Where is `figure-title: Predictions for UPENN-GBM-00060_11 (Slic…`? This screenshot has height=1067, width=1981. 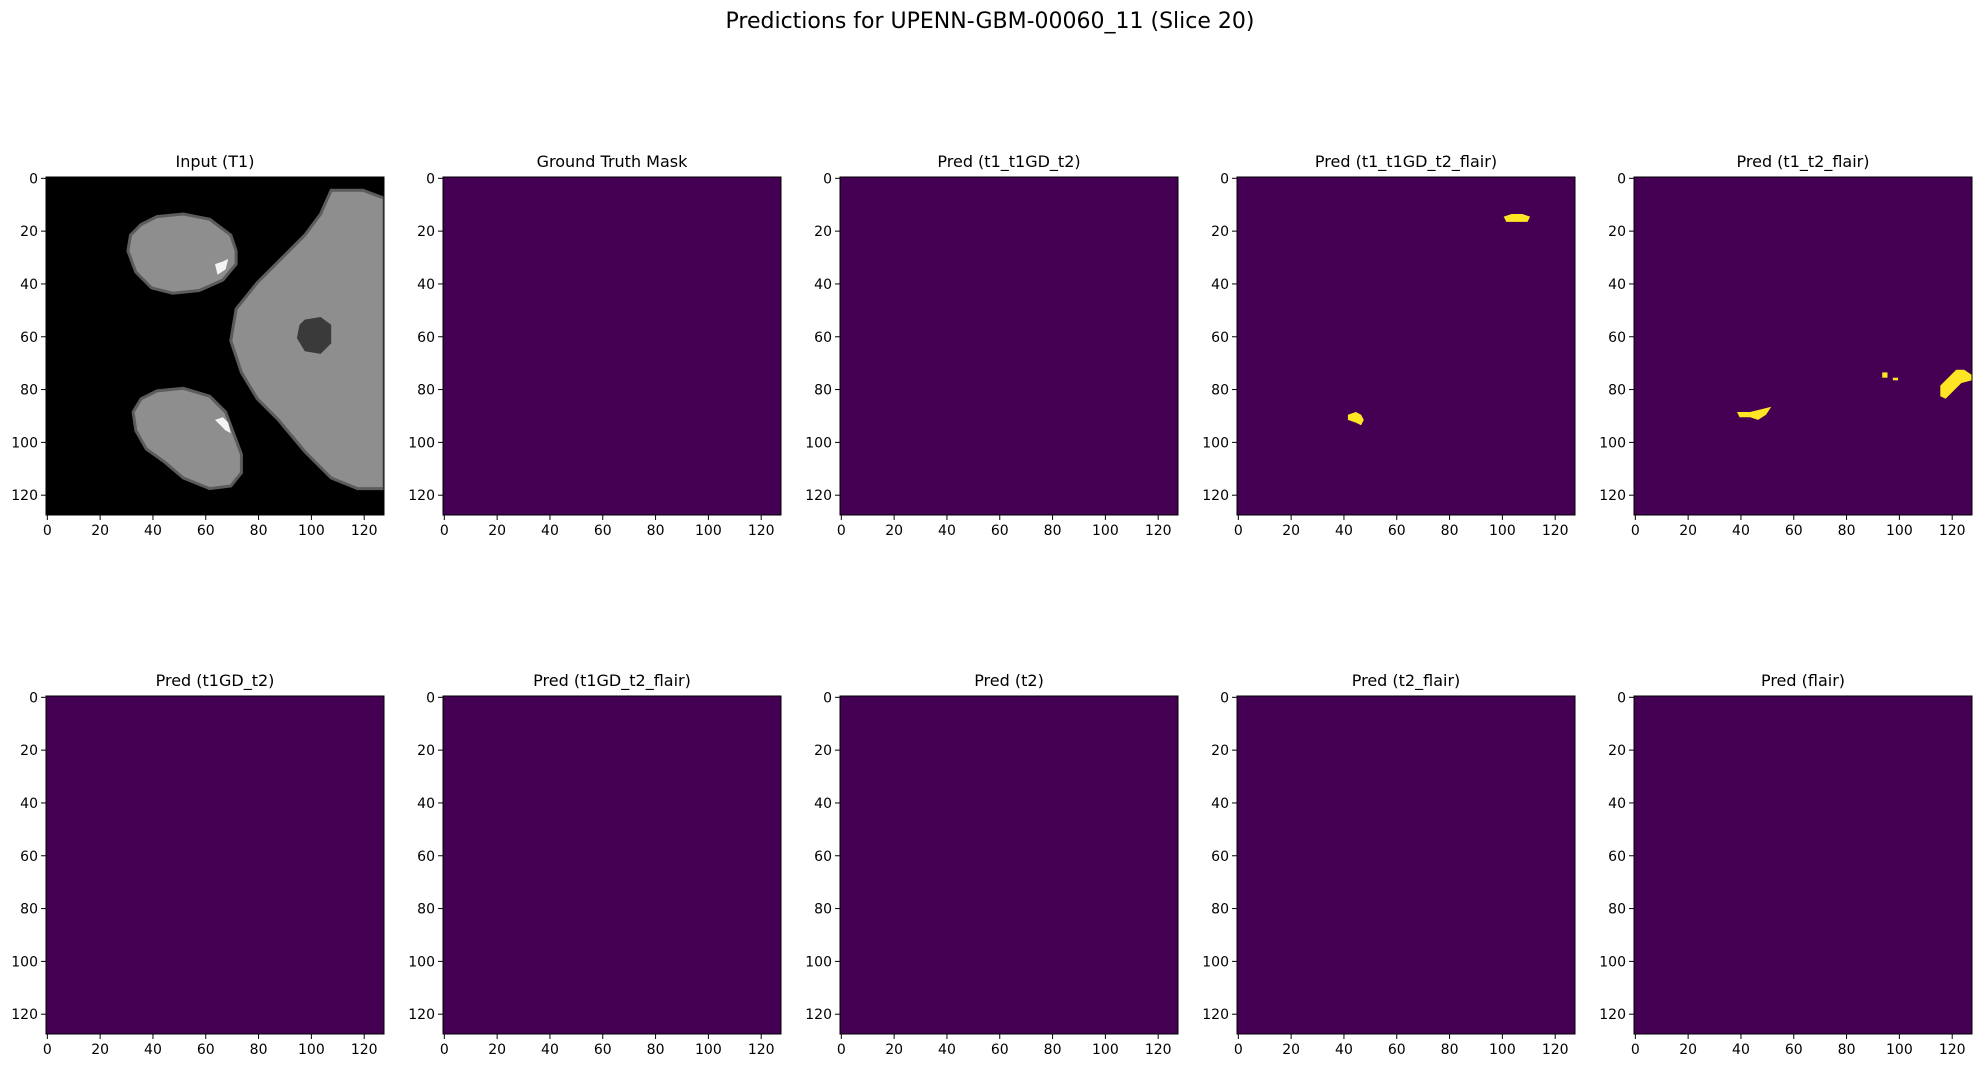
figure-title: Predictions for UPENN-GBM-00060_11 (Slic… is located at coordinates (990, 21).